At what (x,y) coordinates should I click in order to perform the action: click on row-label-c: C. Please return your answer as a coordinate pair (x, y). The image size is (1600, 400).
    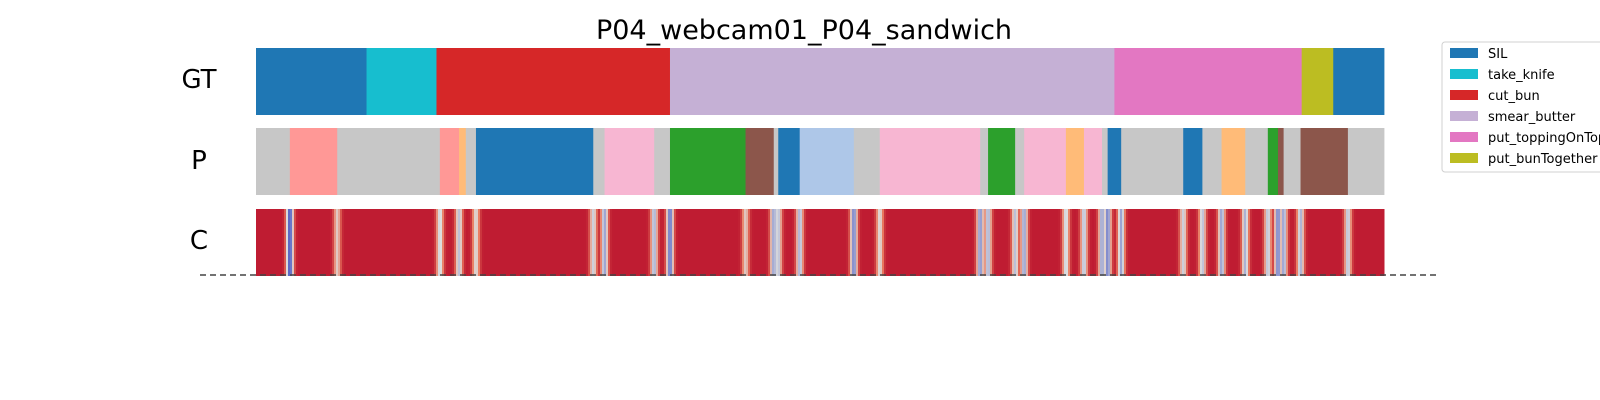
    Looking at the image, I should click on (199, 241).